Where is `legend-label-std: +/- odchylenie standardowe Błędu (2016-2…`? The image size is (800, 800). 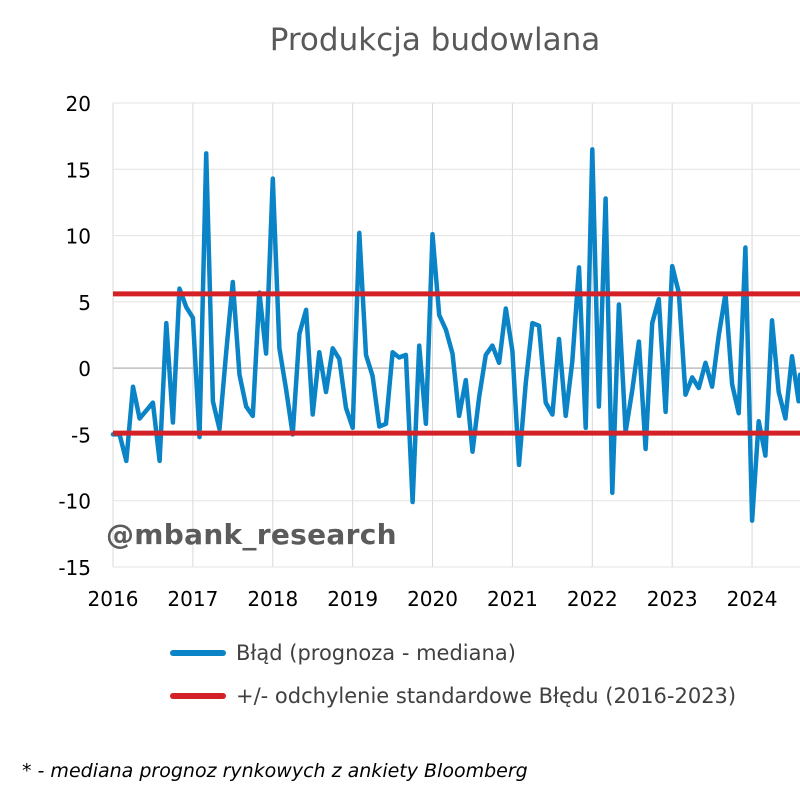 legend-label-std: +/- odchylenie standardowe Błędu (2016-2… is located at coordinates (486, 696).